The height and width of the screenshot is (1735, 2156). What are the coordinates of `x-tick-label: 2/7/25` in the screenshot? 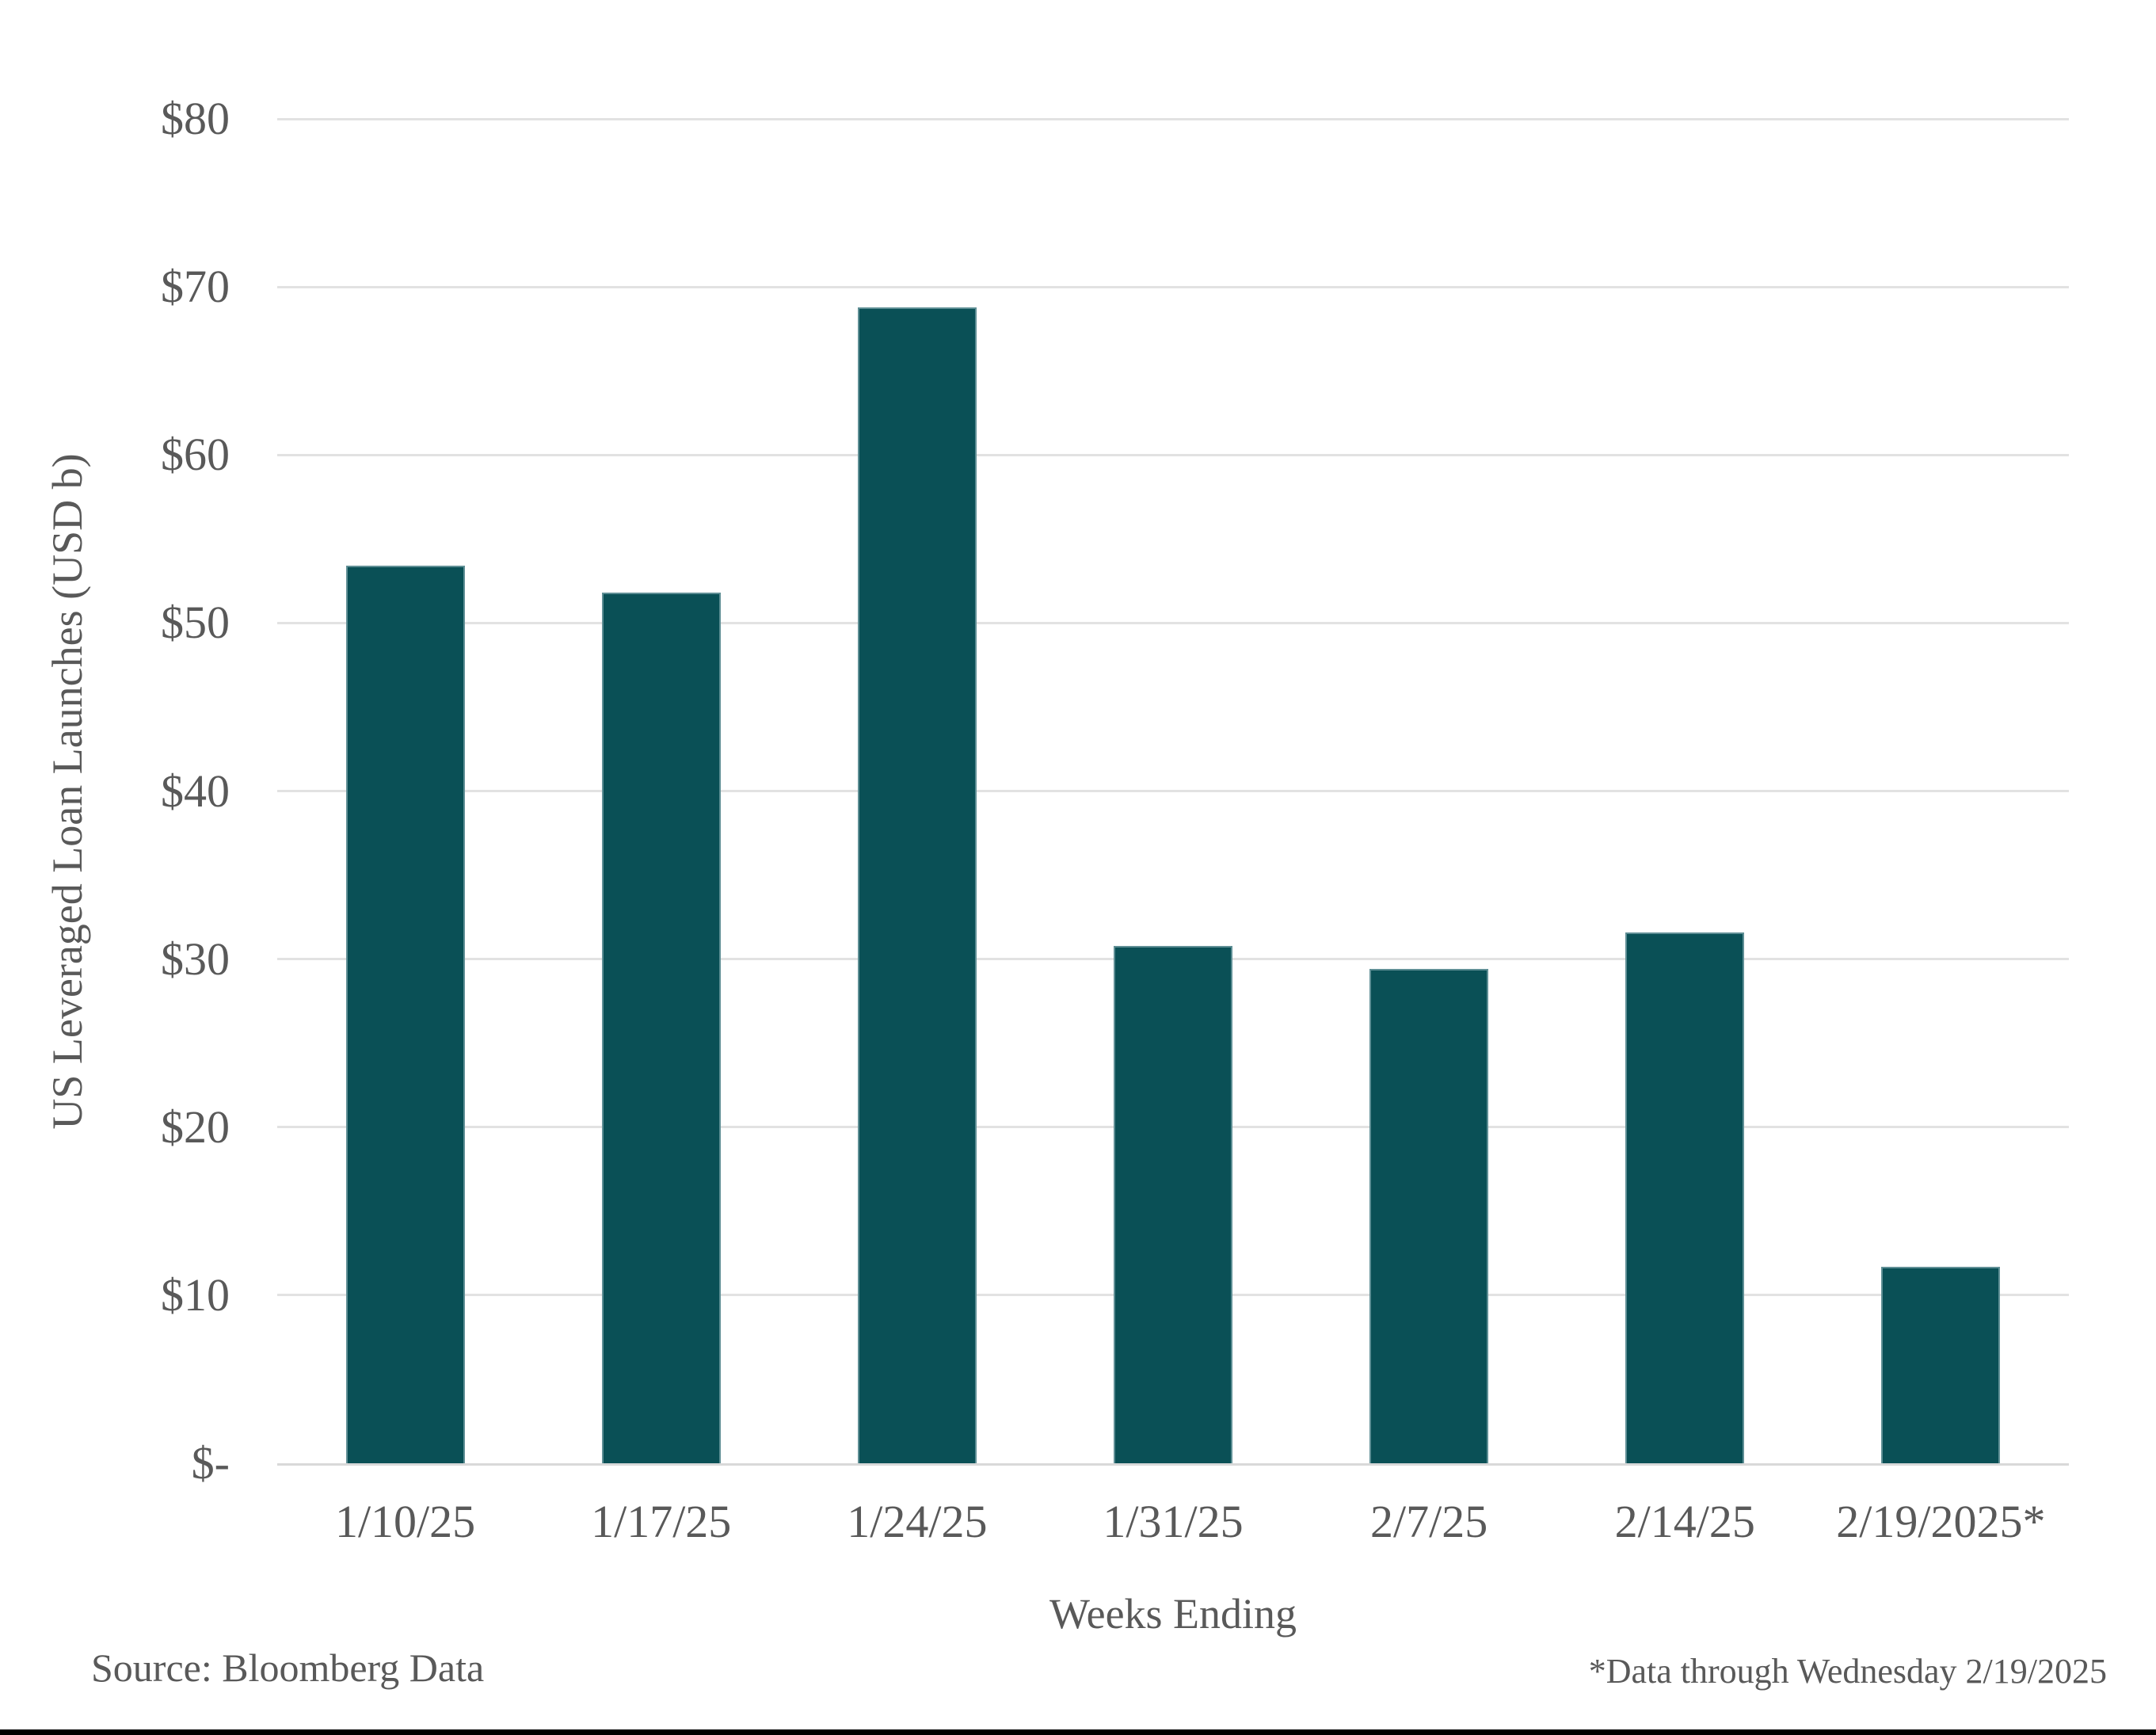 It's located at (1429, 1521).